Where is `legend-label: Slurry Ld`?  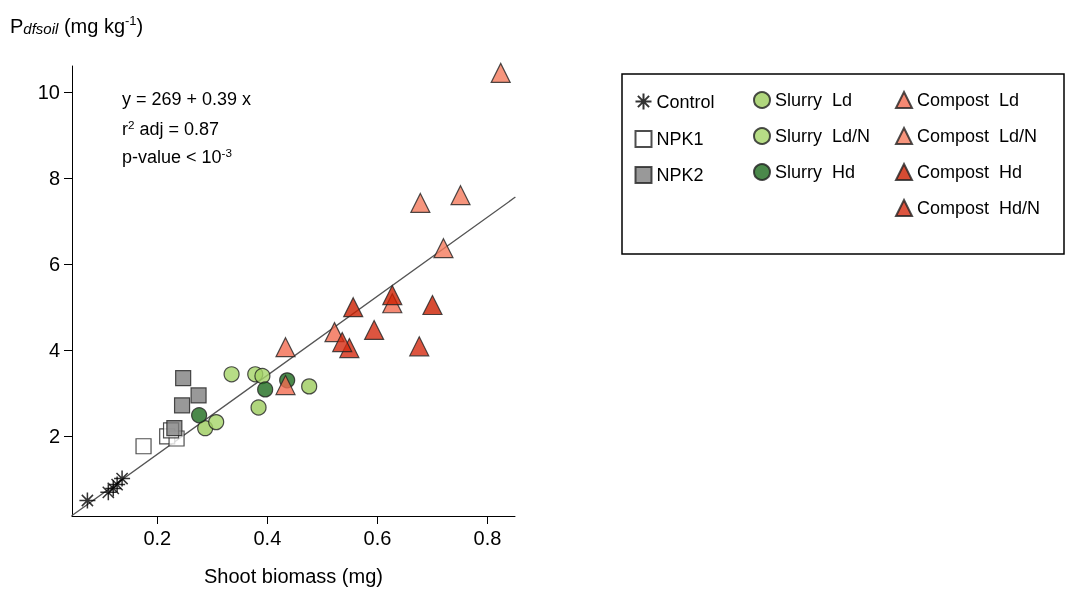
legend-label: Slurry Ld is located at coordinates (814, 100).